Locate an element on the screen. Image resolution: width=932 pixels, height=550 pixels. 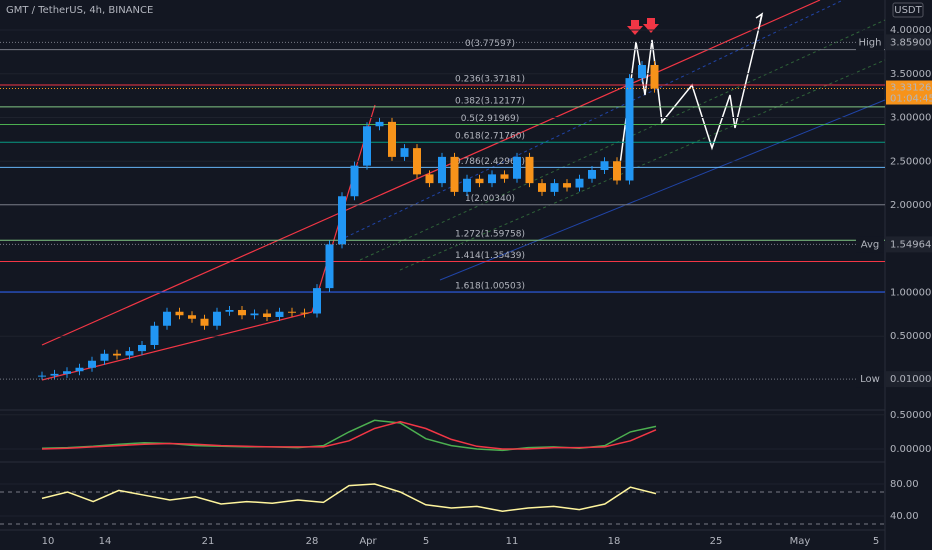
marker-value: 0.01000 is located at coordinates (910, 379).